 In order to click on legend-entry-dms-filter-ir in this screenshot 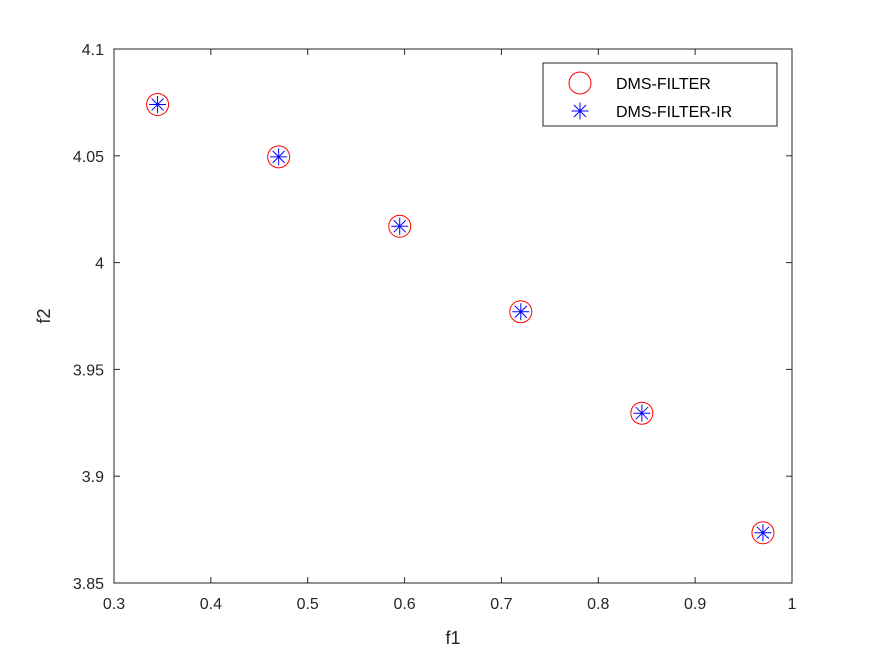, I will do `click(580, 111)`.